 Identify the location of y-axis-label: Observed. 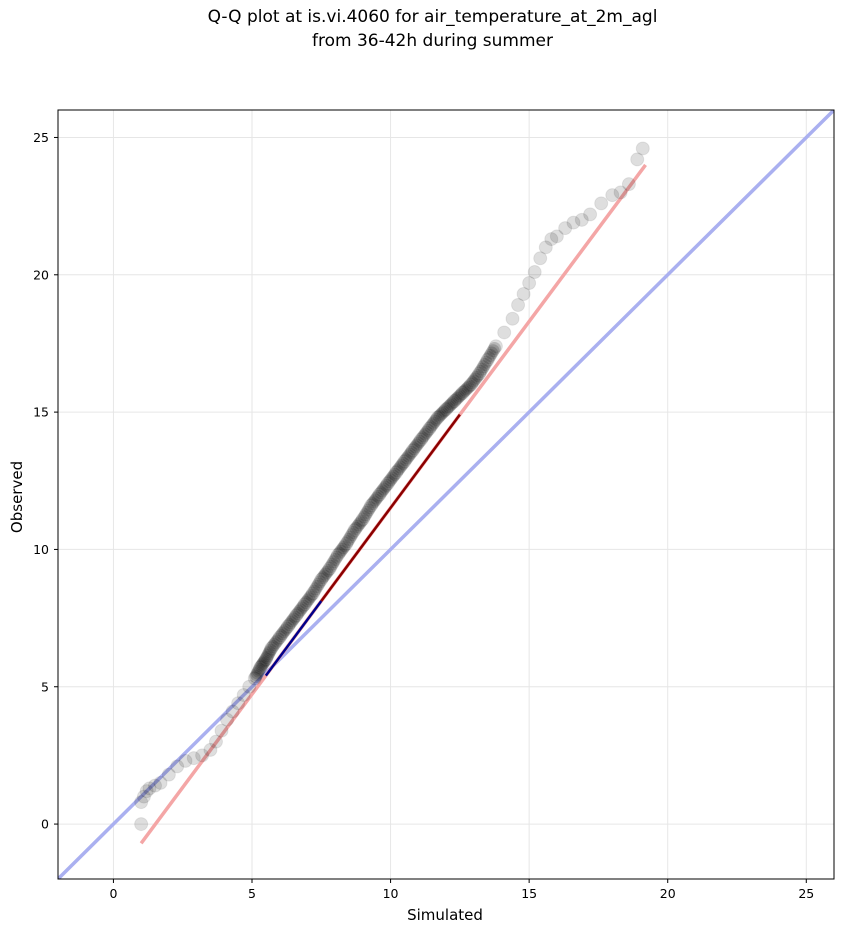
(17, 497).